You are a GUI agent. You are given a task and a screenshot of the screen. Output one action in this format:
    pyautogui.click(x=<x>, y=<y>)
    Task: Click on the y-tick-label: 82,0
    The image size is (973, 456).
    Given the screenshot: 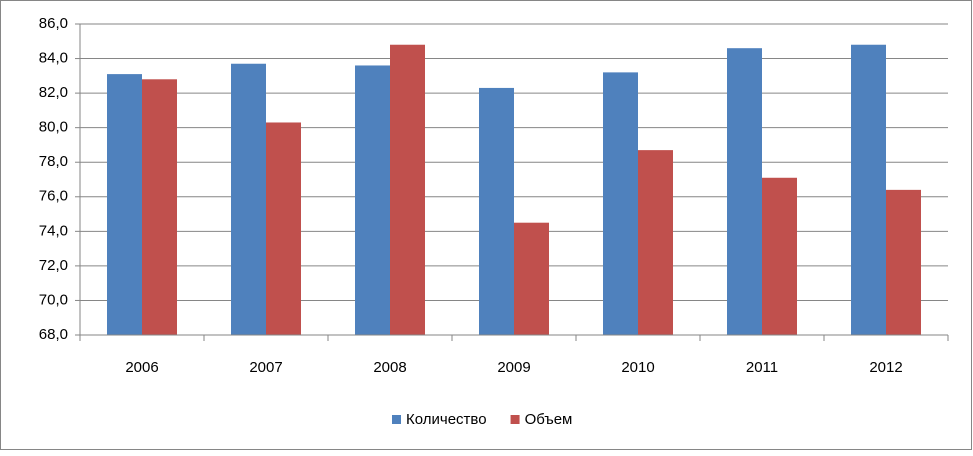 What is the action you would take?
    pyautogui.click(x=53, y=92)
    